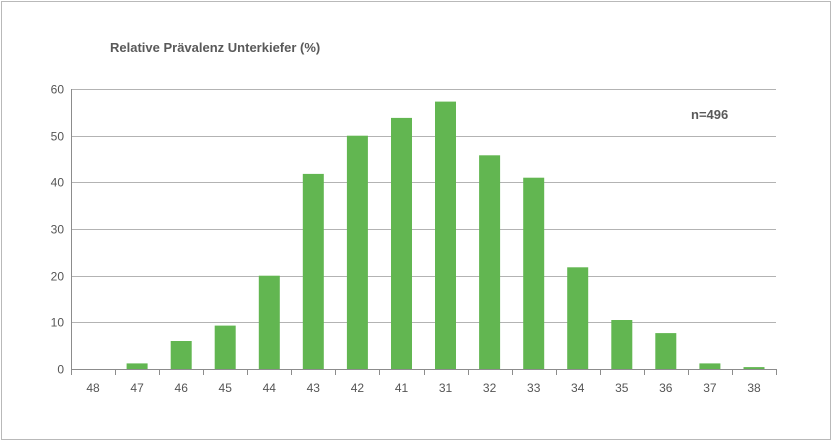 The width and height of the screenshot is (834, 443). I want to click on x-tick-labels: 48 47 46 45 44 43 42 41 31 32 33 34 35 36 37 38, so click(423, 388).